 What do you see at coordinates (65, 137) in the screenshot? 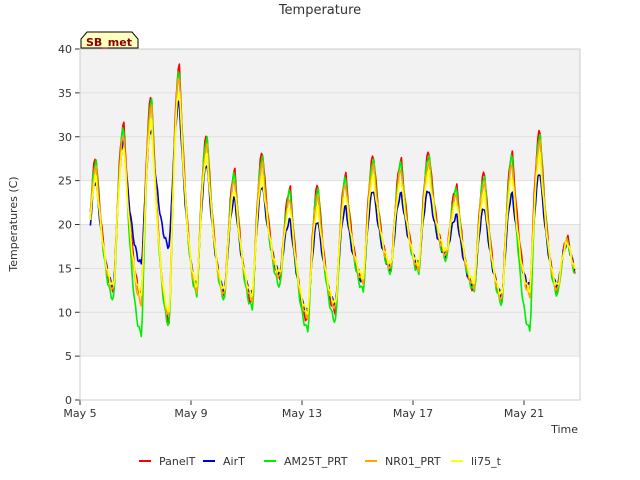
I see `y-tick-label: 30` at bounding box center [65, 137].